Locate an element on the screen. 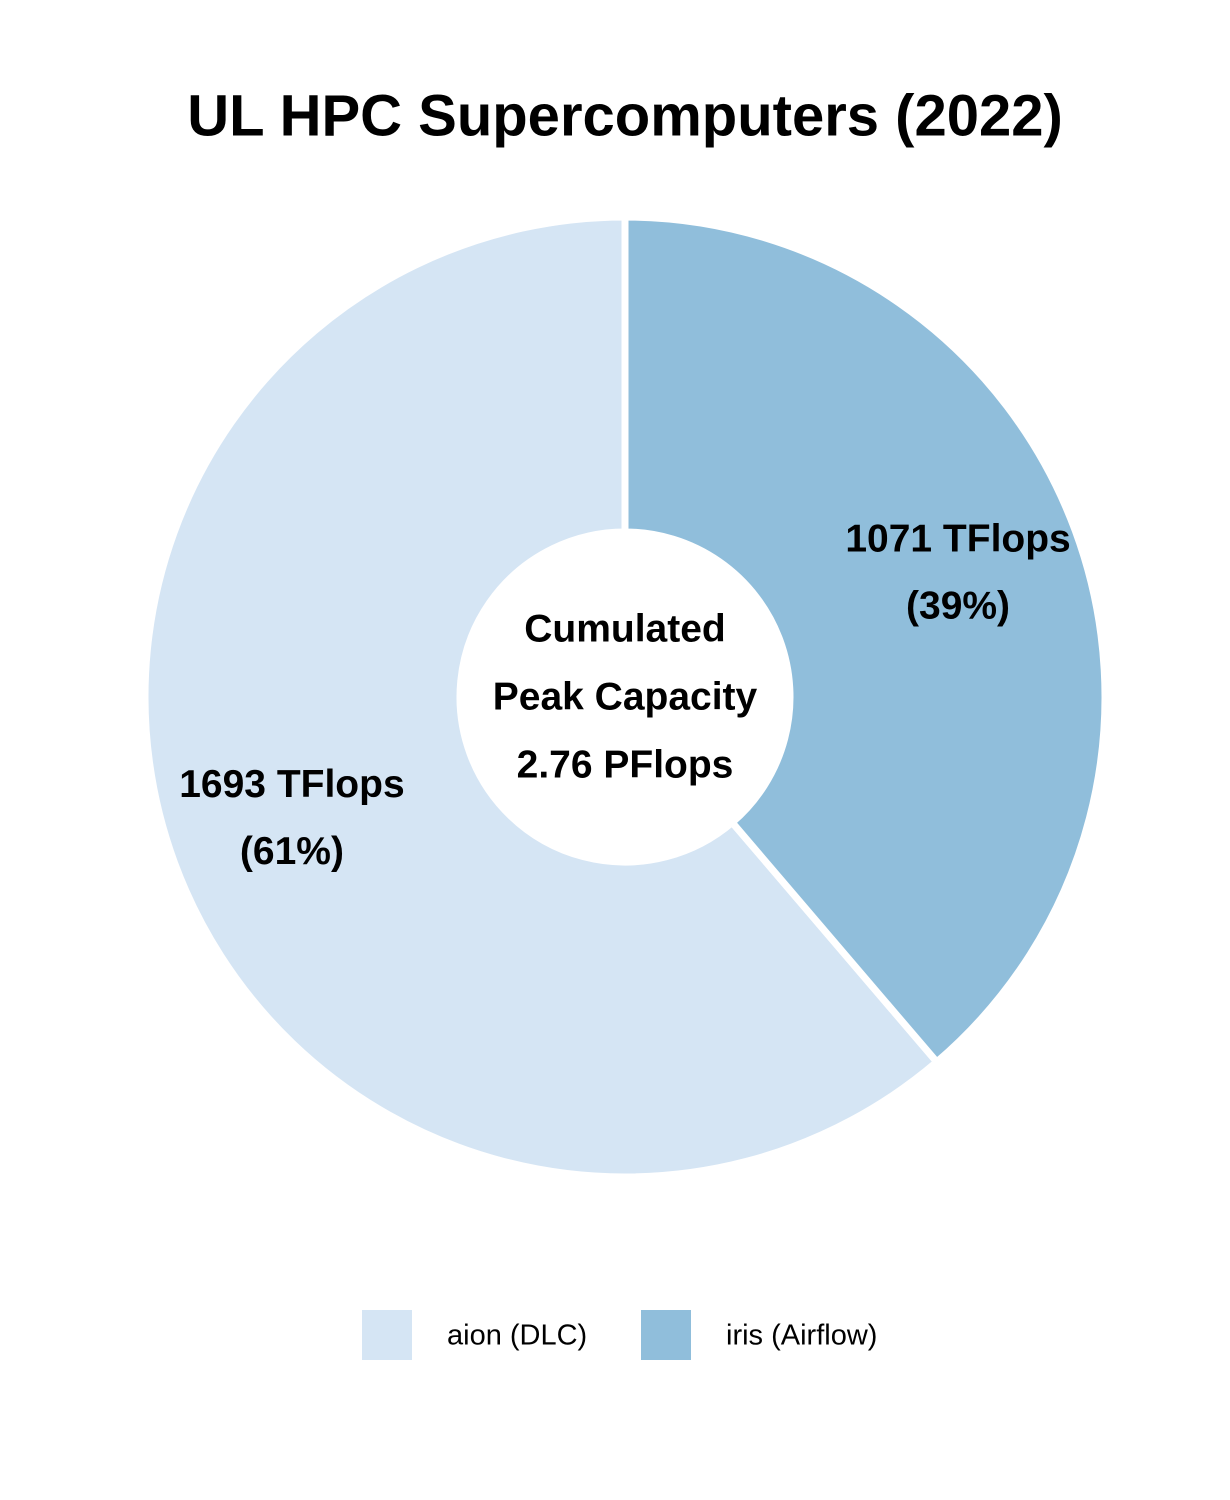 This screenshot has width=1230, height=1500. donut-hole is located at coordinates (625, 697).